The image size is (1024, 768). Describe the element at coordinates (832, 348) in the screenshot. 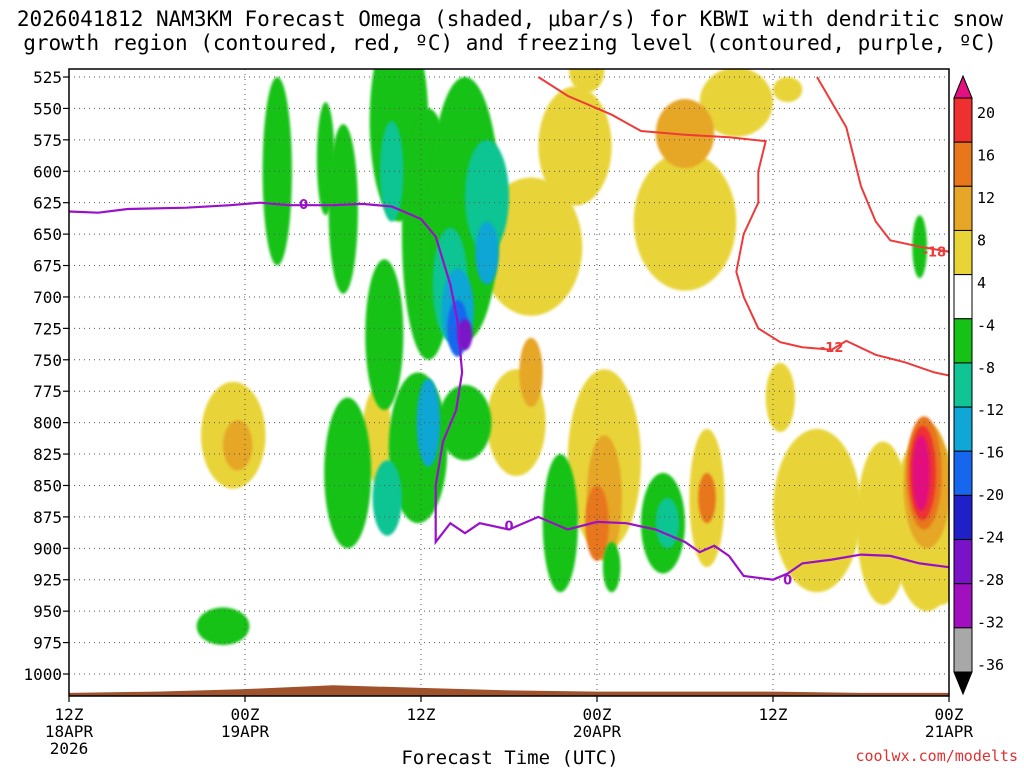

I see `dgz-contour-label: -12` at that location.